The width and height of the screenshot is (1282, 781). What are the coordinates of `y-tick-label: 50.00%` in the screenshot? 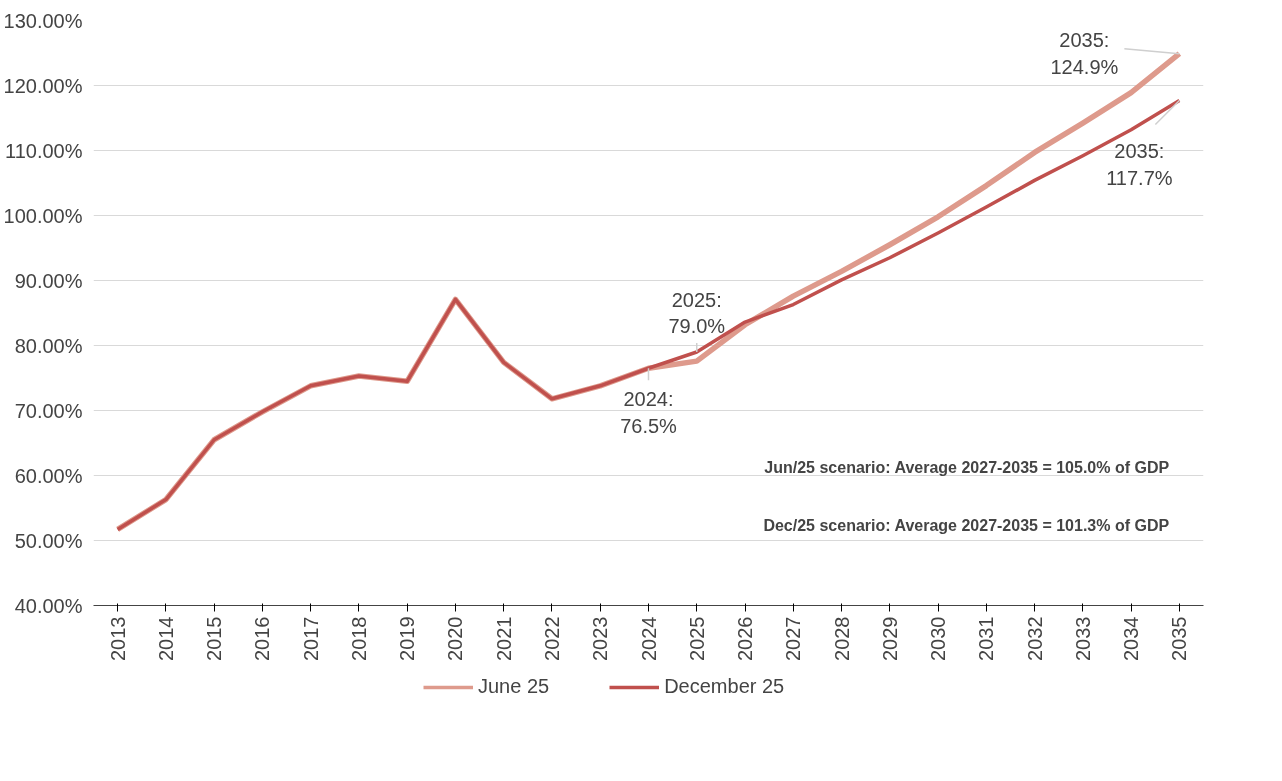 It's located at (48, 540).